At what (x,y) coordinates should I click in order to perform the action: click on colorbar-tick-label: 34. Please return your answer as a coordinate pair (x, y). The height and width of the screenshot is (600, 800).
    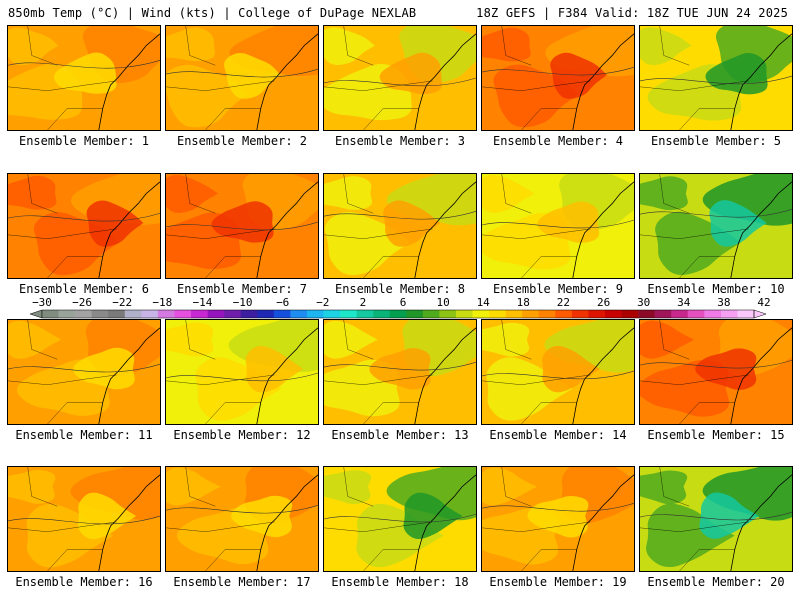
    Looking at the image, I should click on (684, 302).